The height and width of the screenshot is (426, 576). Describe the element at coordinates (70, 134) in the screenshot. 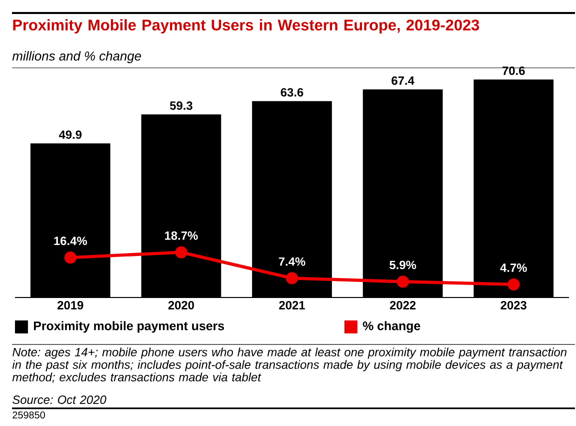

I see `data-label: 49.9` at that location.